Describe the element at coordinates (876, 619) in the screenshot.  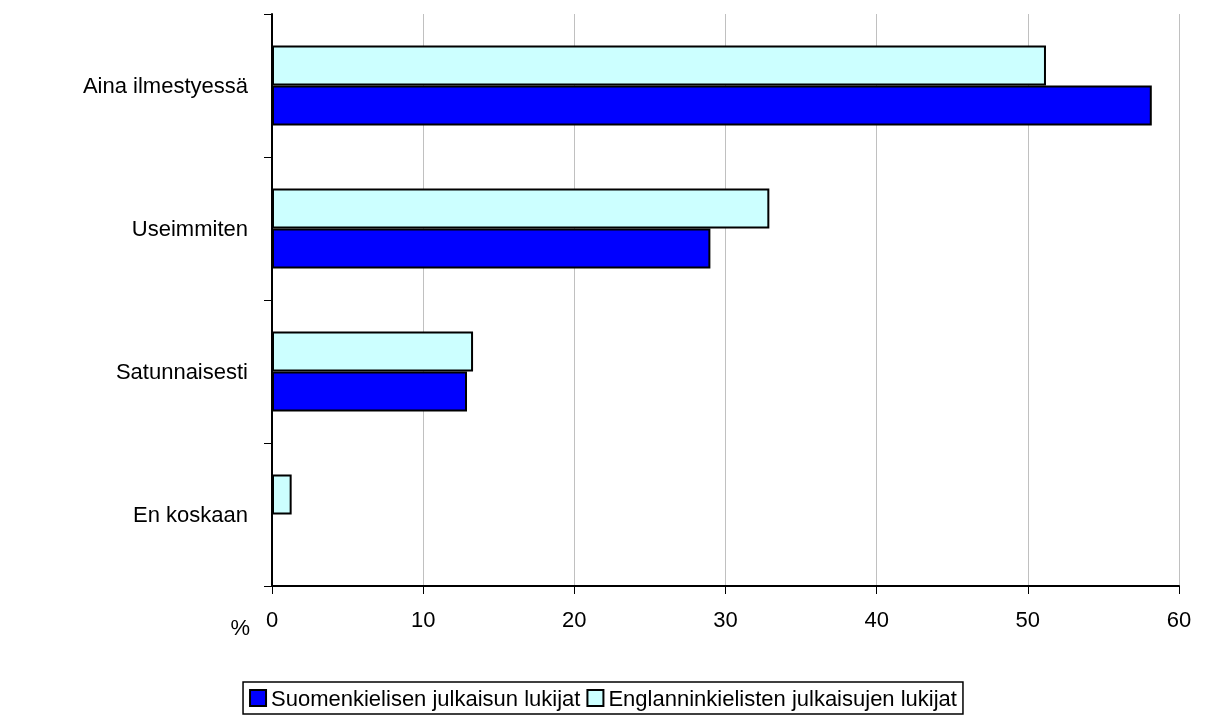
I see `x-tick-label: 40` at that location.